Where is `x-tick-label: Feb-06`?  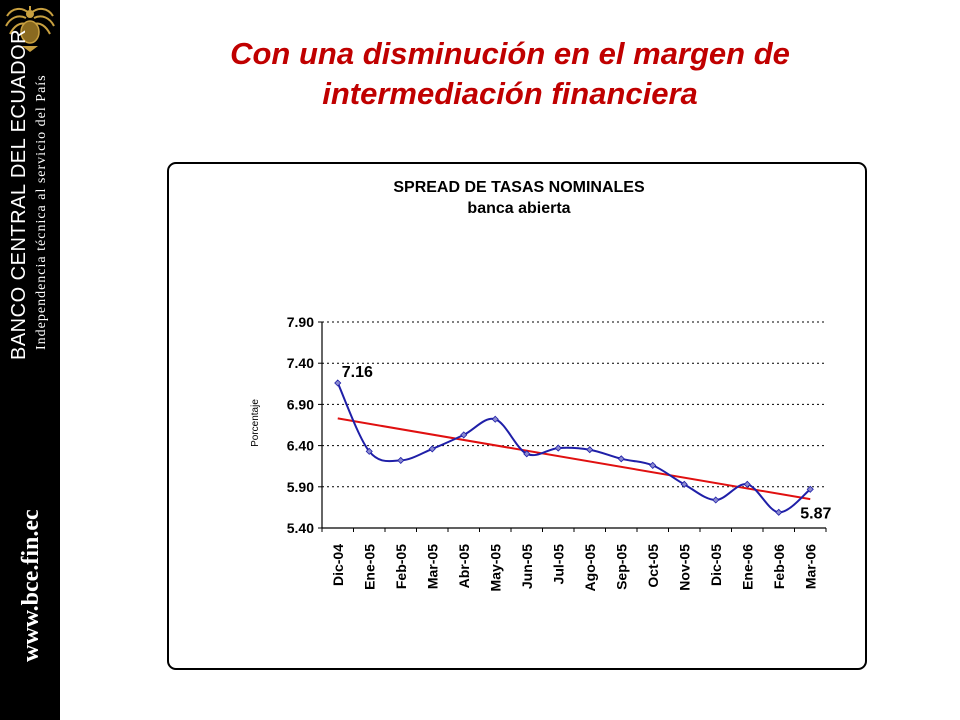 x-tick-label: Feb-06 is located at coordinates (779, 566).